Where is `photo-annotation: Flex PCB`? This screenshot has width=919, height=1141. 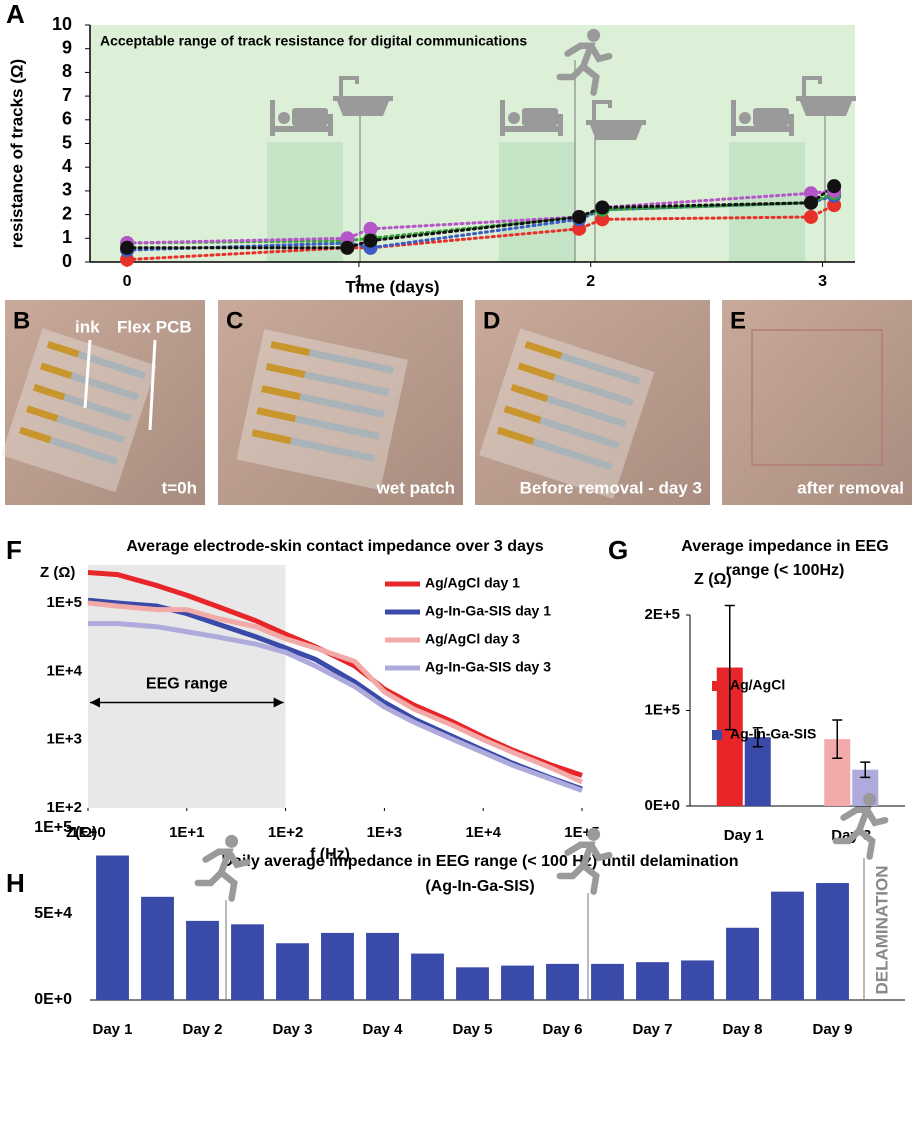
photo-annotation: Flex PCB is located at coordinates (154, 326).